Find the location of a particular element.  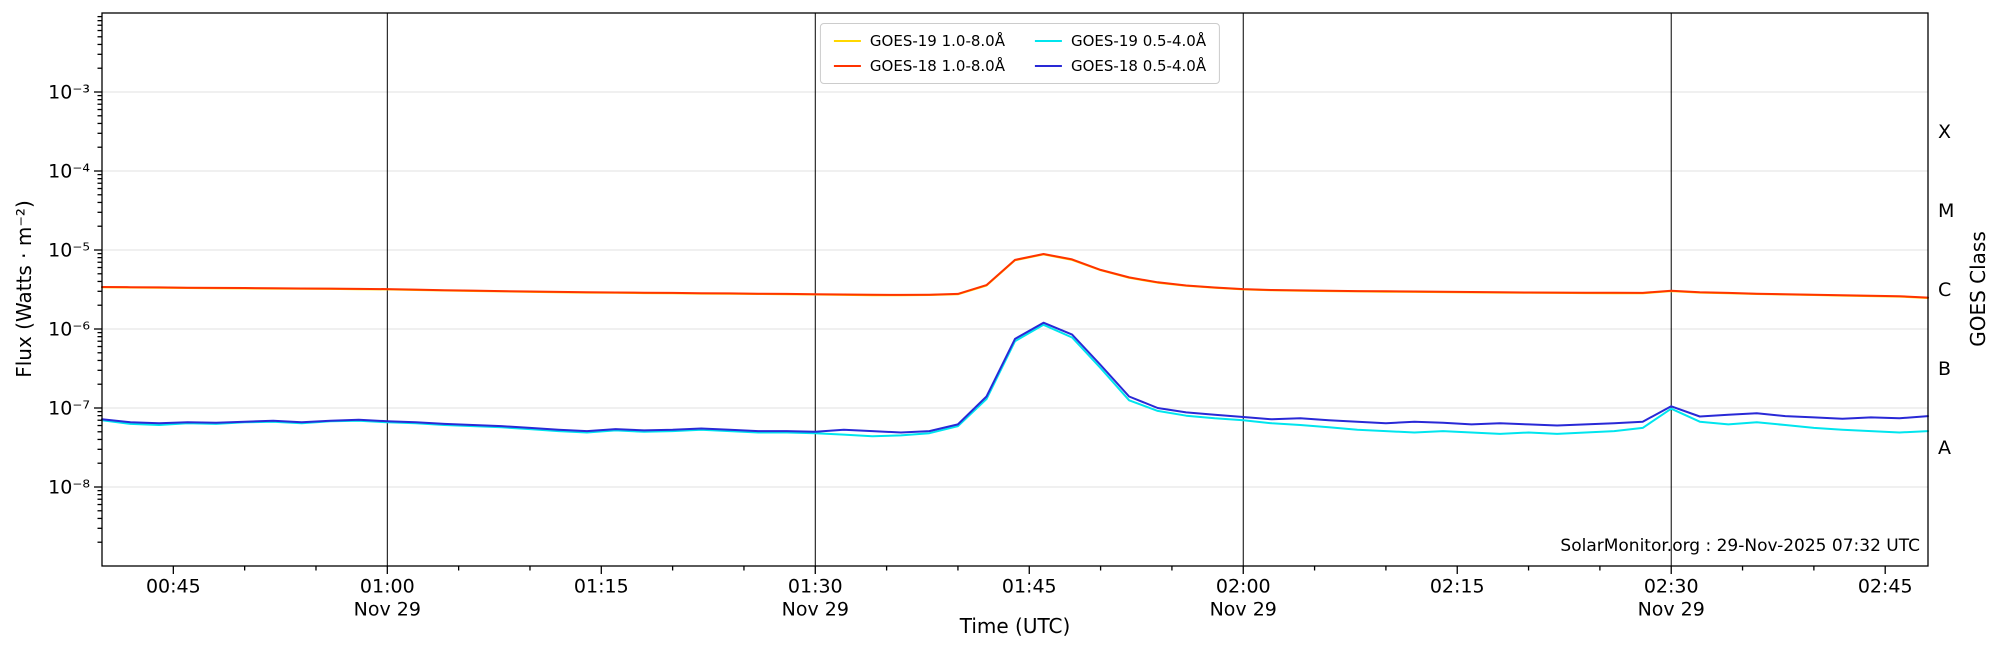

y-axis-label: Flux (Watts · m⁻²) is located at coordinates (24, 289).